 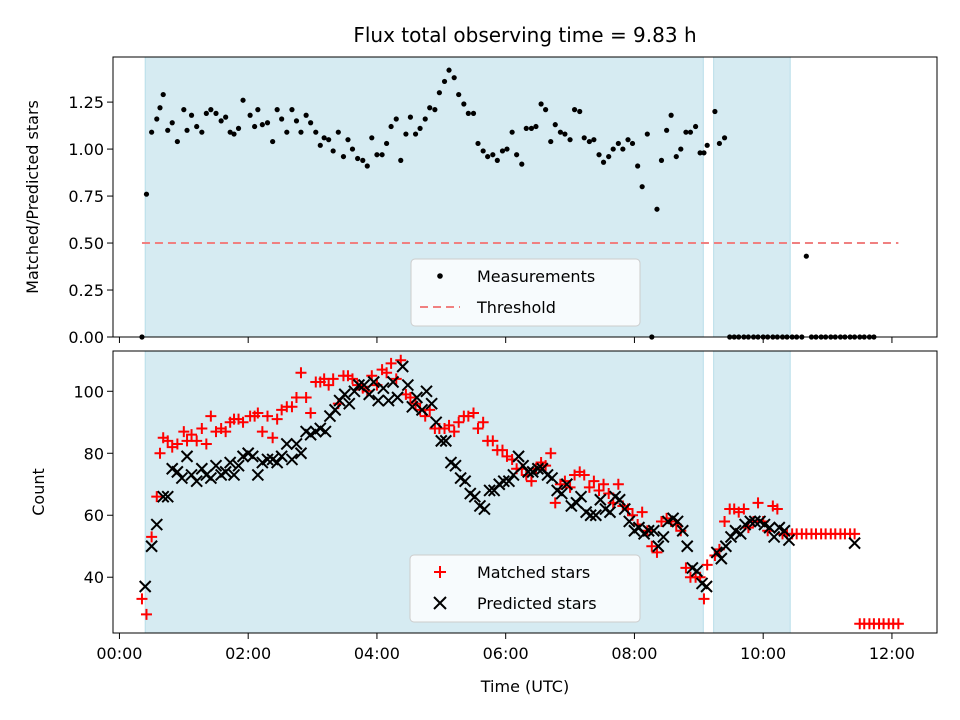 What do you see at coordinates (536, 276) in the screenshot?
I see `legend-measurements-label: Measurements` at bounding box center [536, 276].